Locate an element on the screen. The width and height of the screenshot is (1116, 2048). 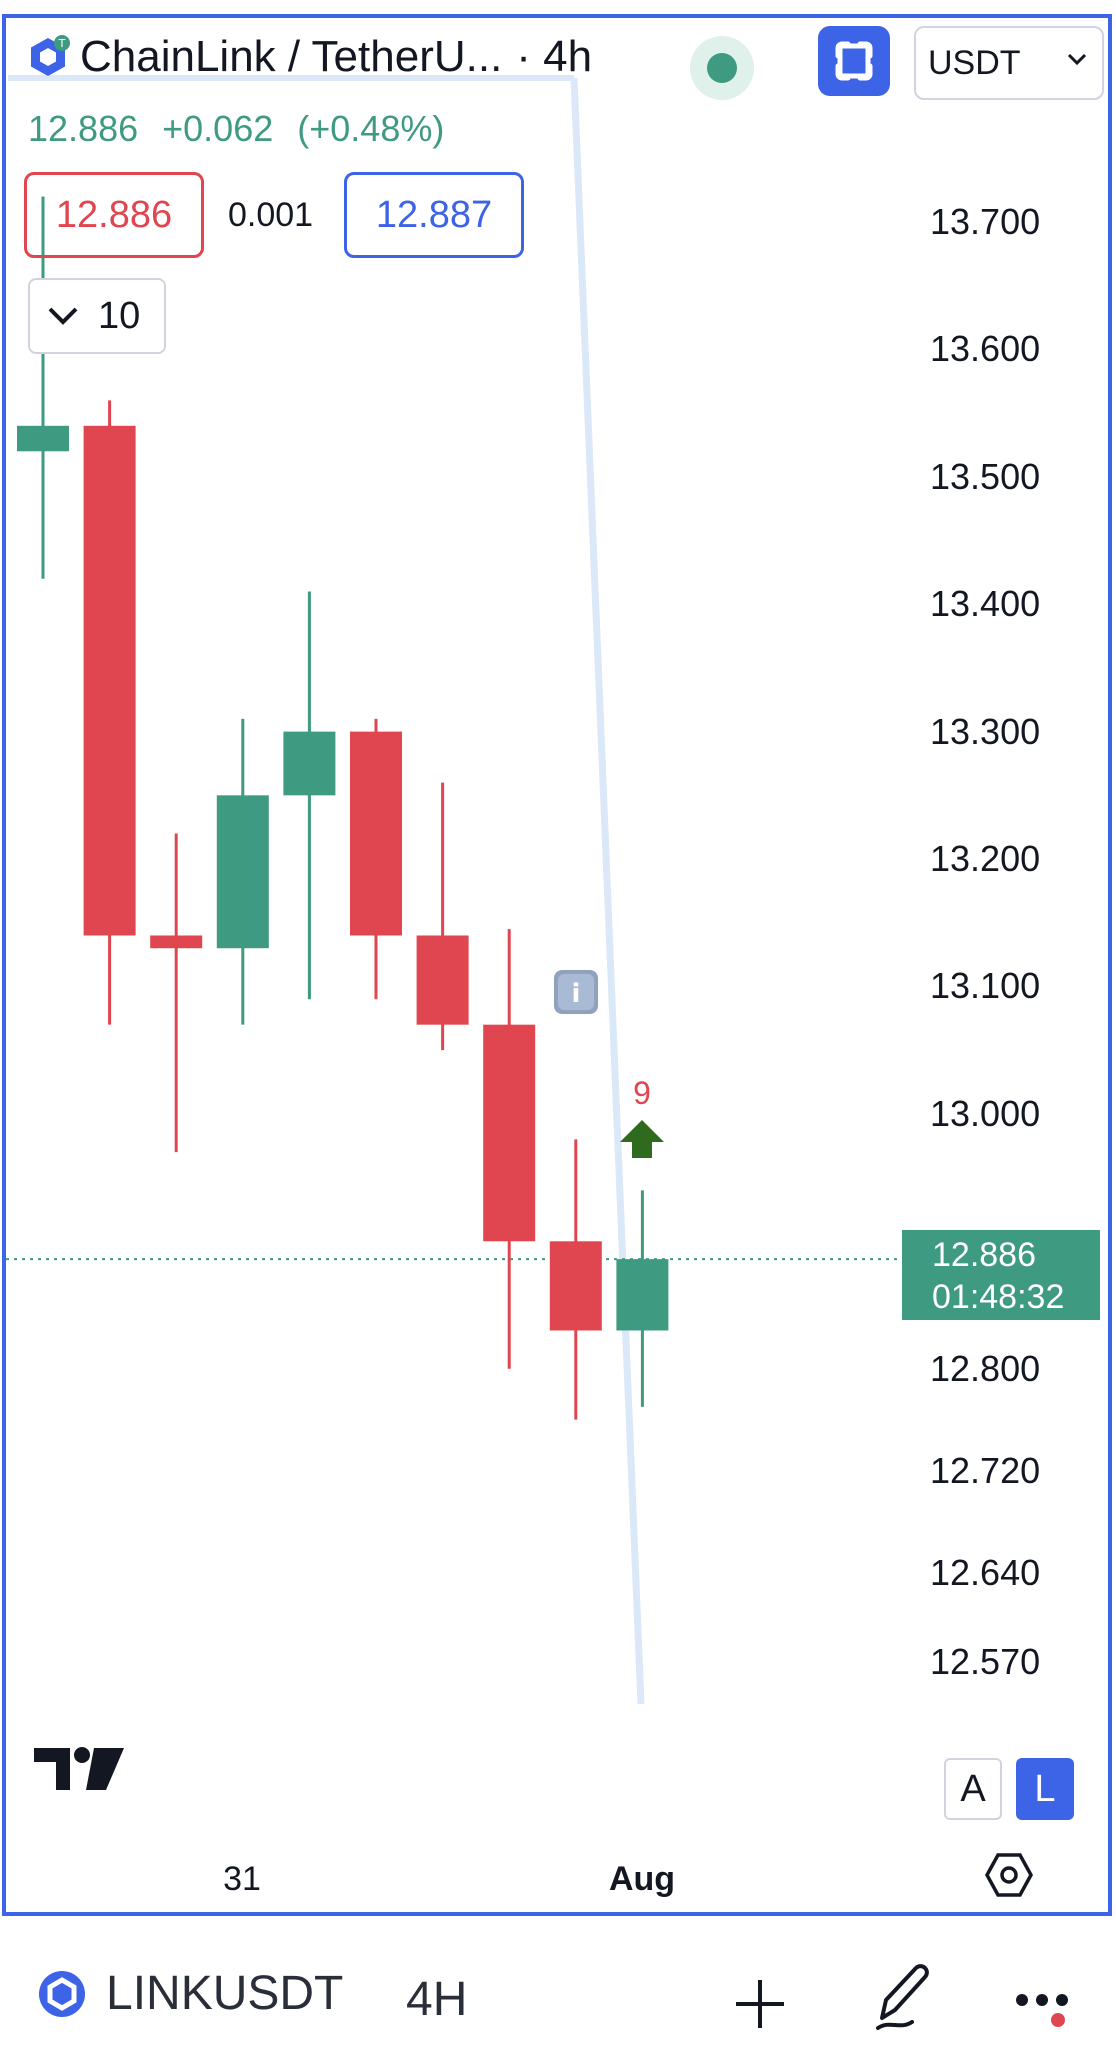
last-price-value: 12.886 is located at coordinates (83, 128).